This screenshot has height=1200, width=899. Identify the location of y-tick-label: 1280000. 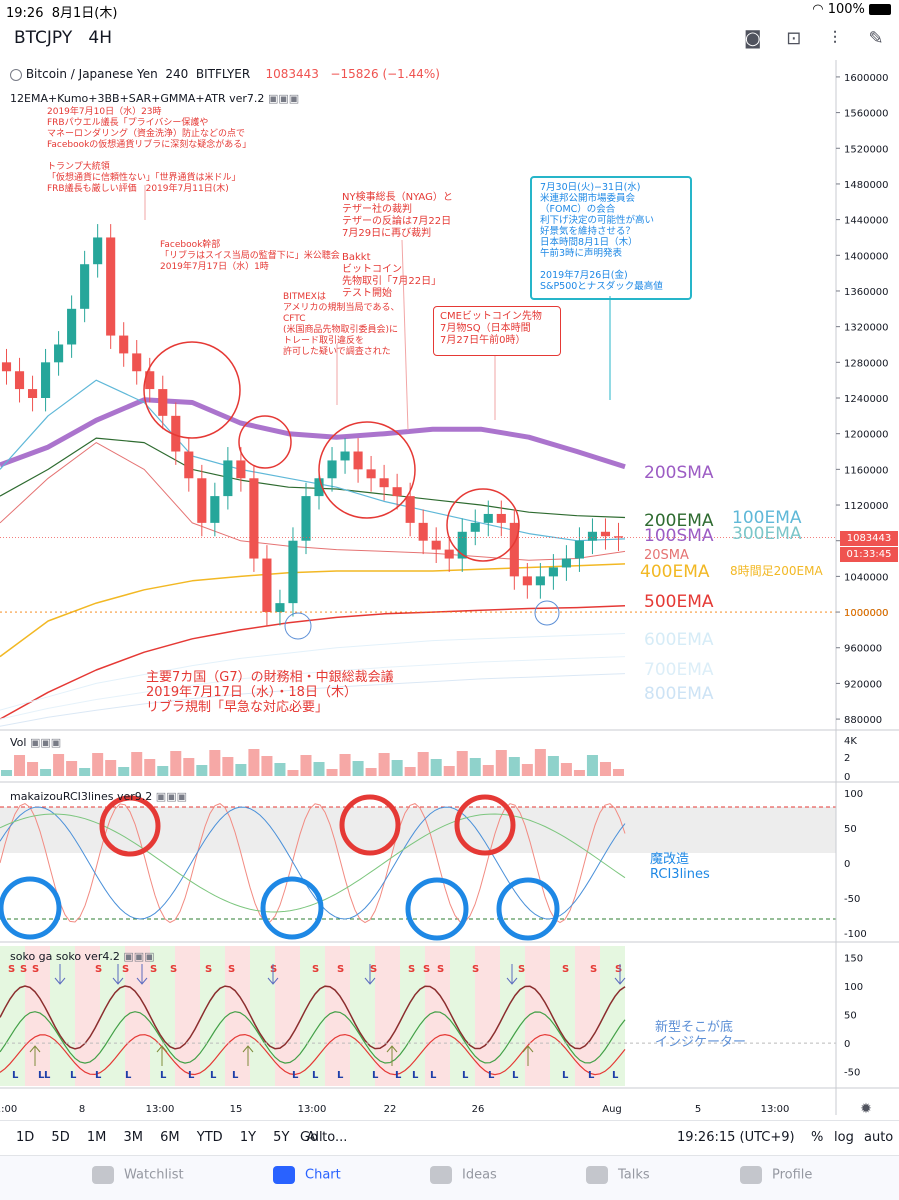
(866, 363).